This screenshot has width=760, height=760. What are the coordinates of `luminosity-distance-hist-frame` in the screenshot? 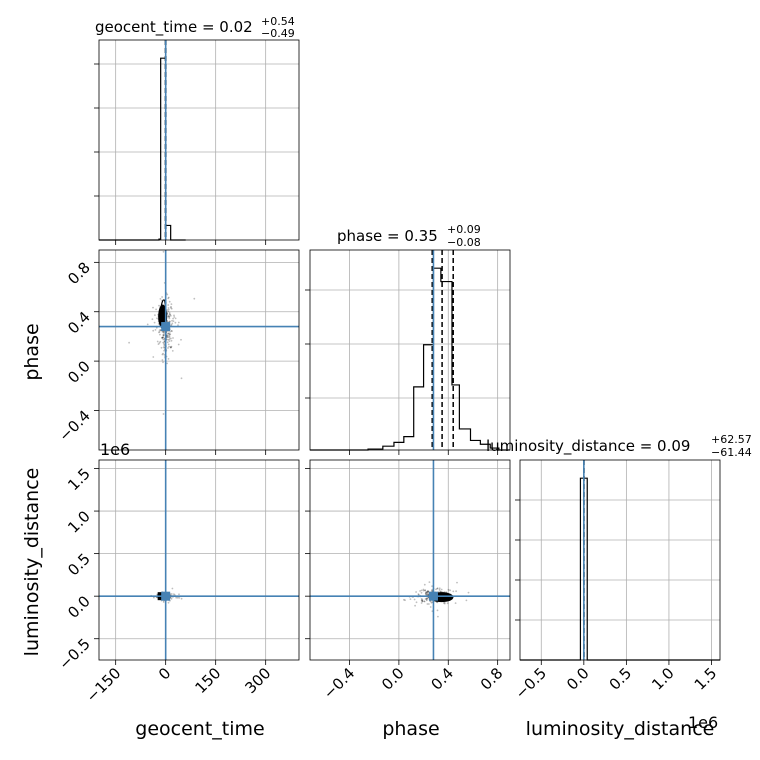 It's located at (620, 560).